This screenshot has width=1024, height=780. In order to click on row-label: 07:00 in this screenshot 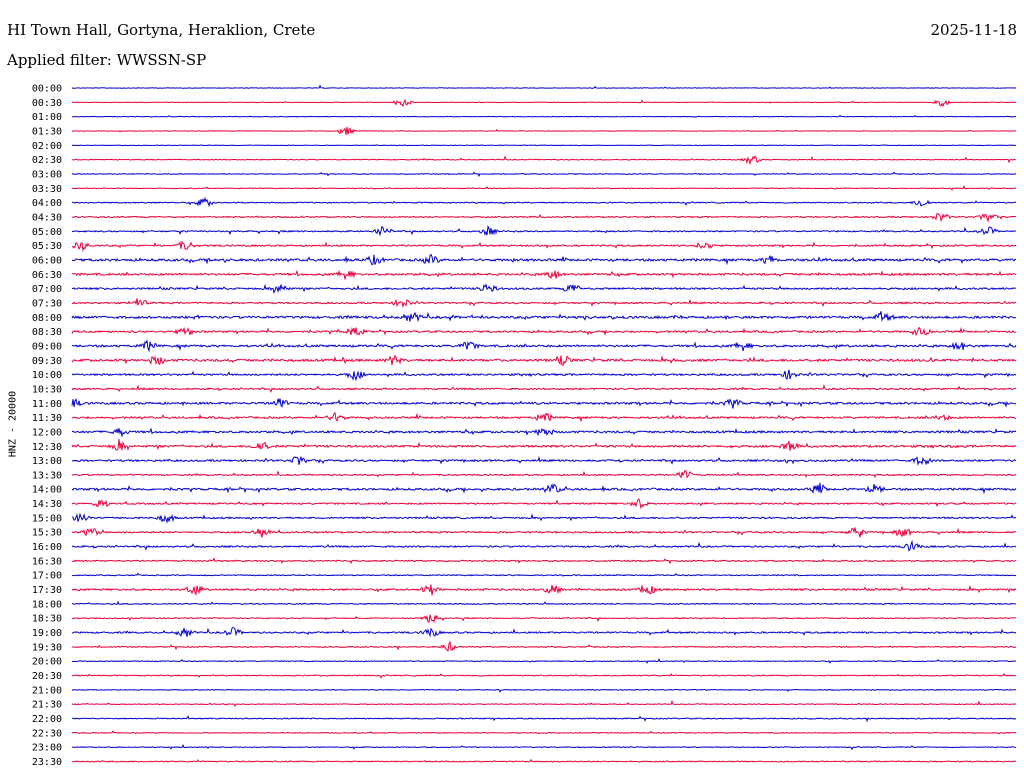, I will do `click(47, 289)`.